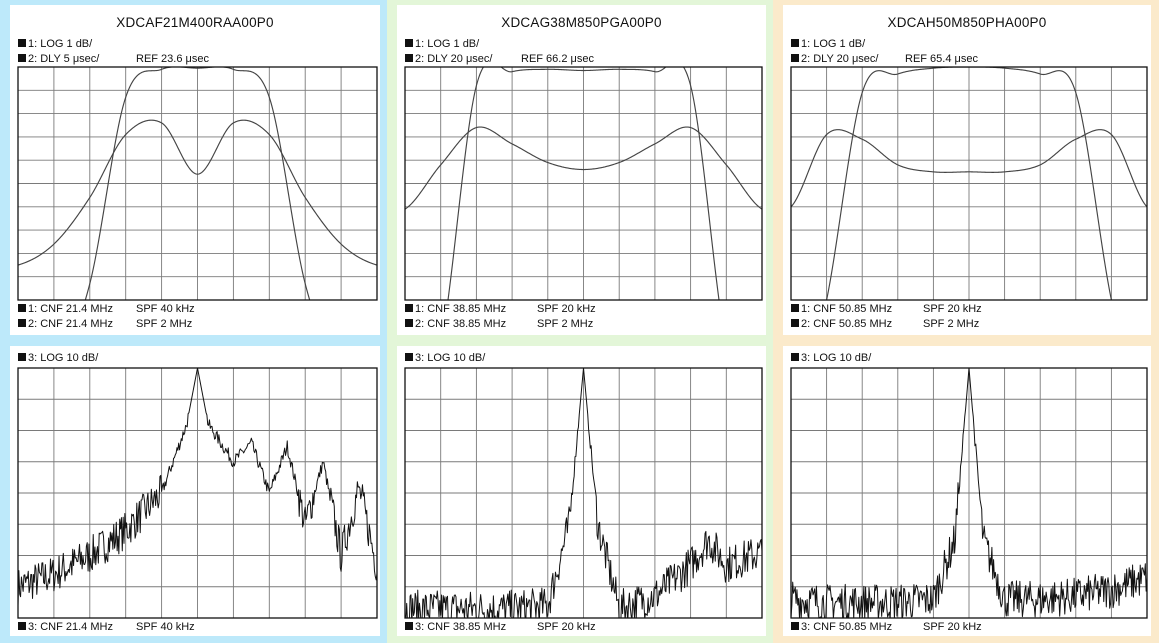 This screenshot has width=1159, height=643. What do you see at coordinates (195, 22) in the screenshot?
I see `page-title: XDCAF21M400RAA00P0` at bounding box center [195, 22].